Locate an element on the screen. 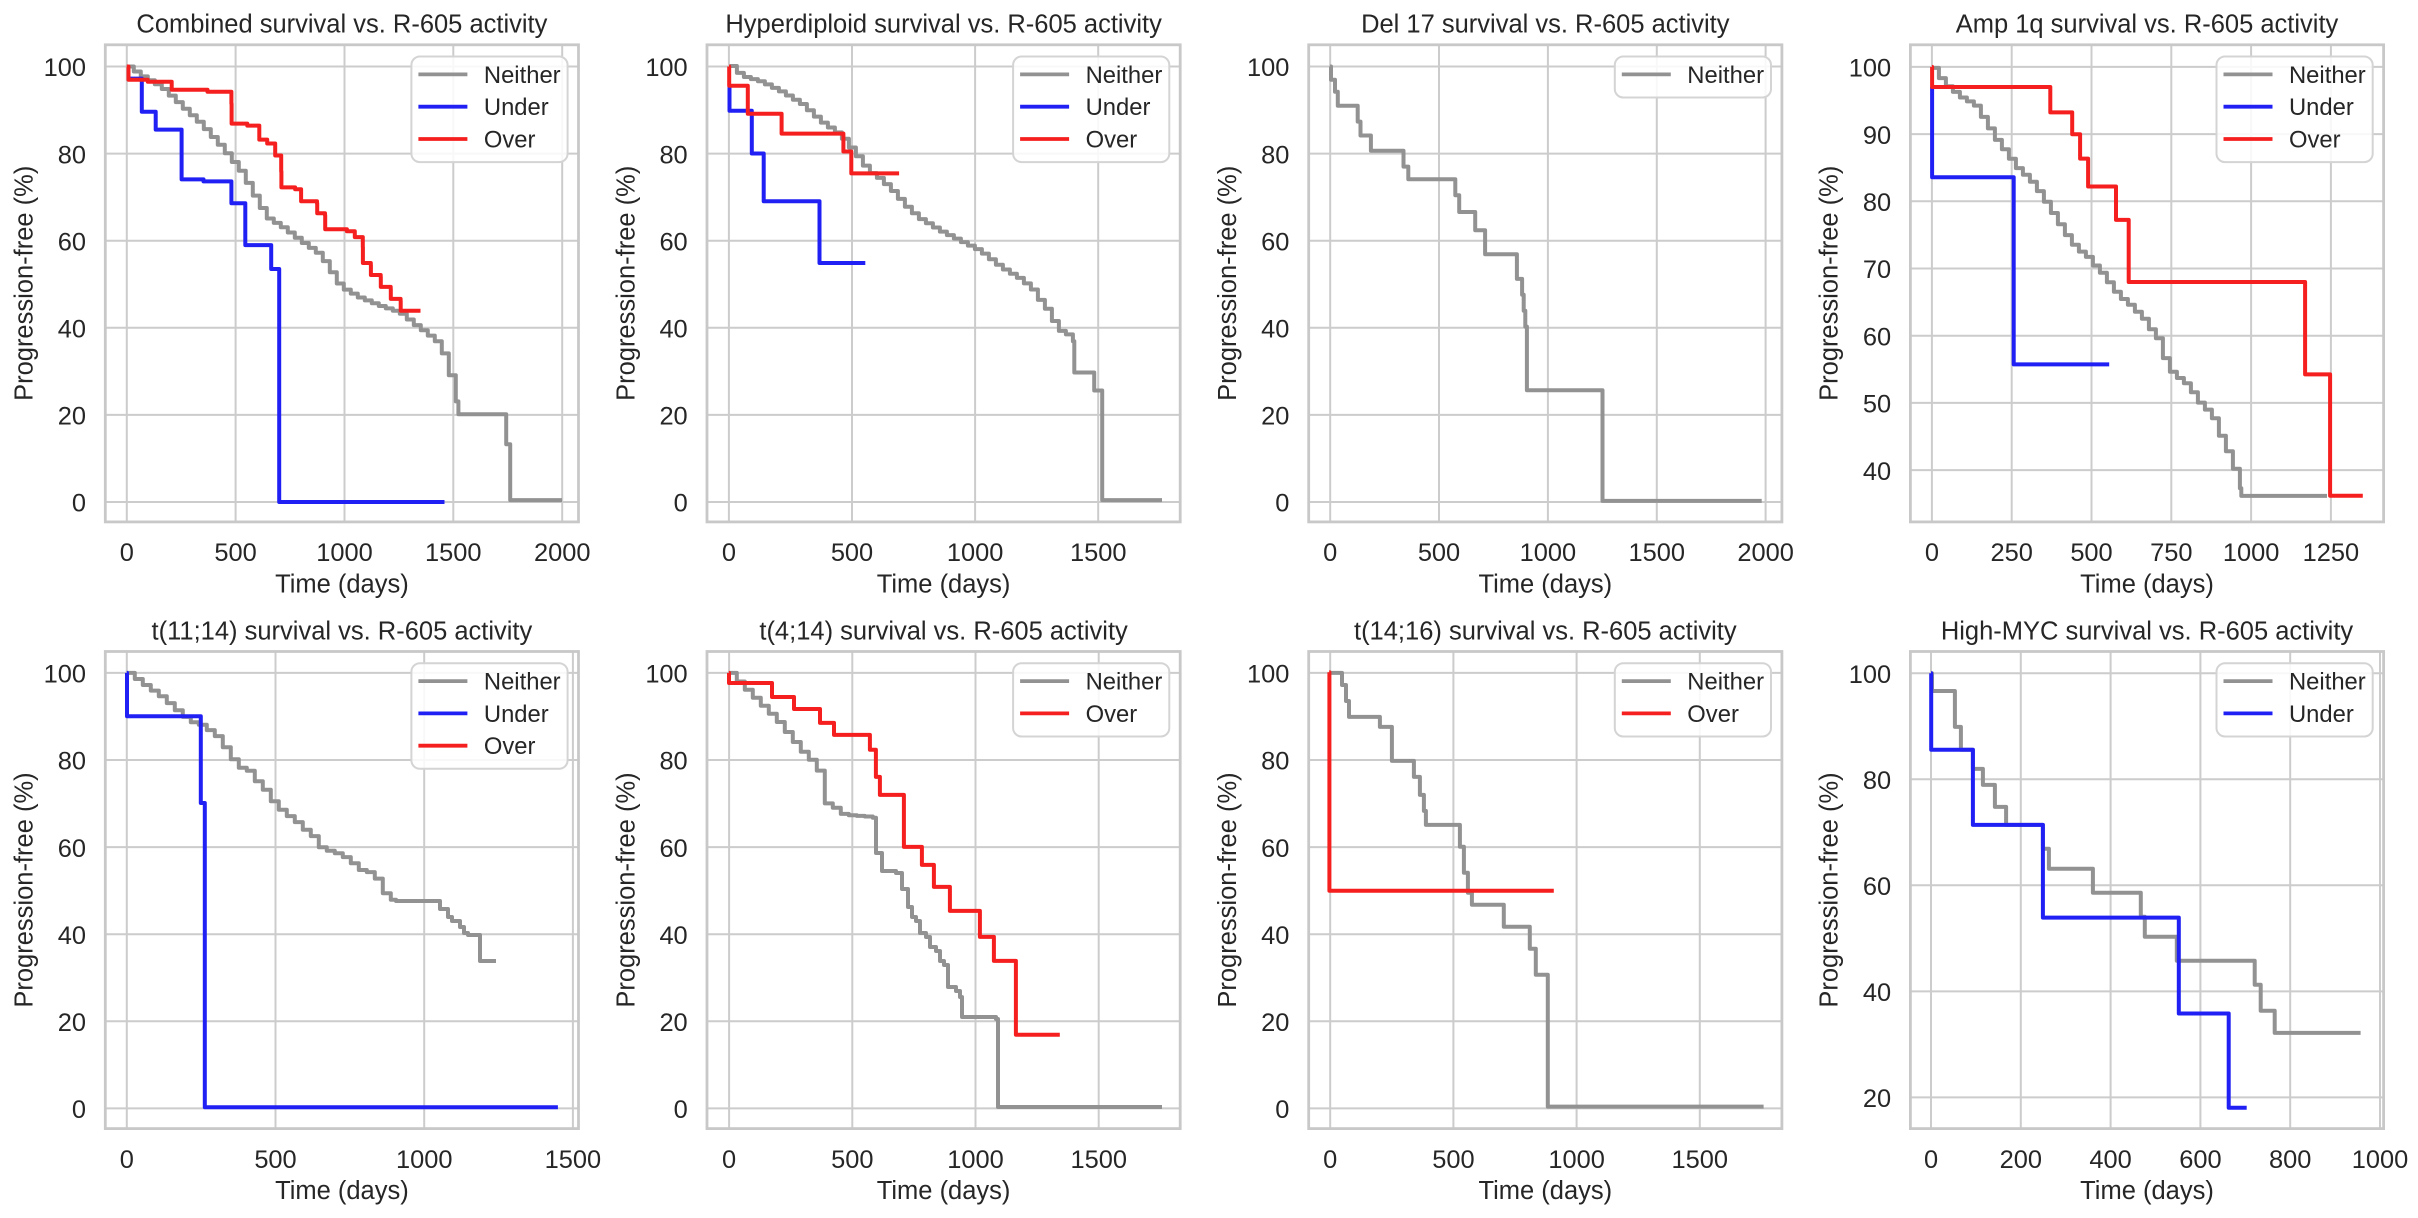 Image resolution: width=2418 pixels, height=1218 pixels. svg-text:High-MYC survival vs. R-605 ac: High-MYC survival vs. R-605 activity is located at coordinates (2147, 631).